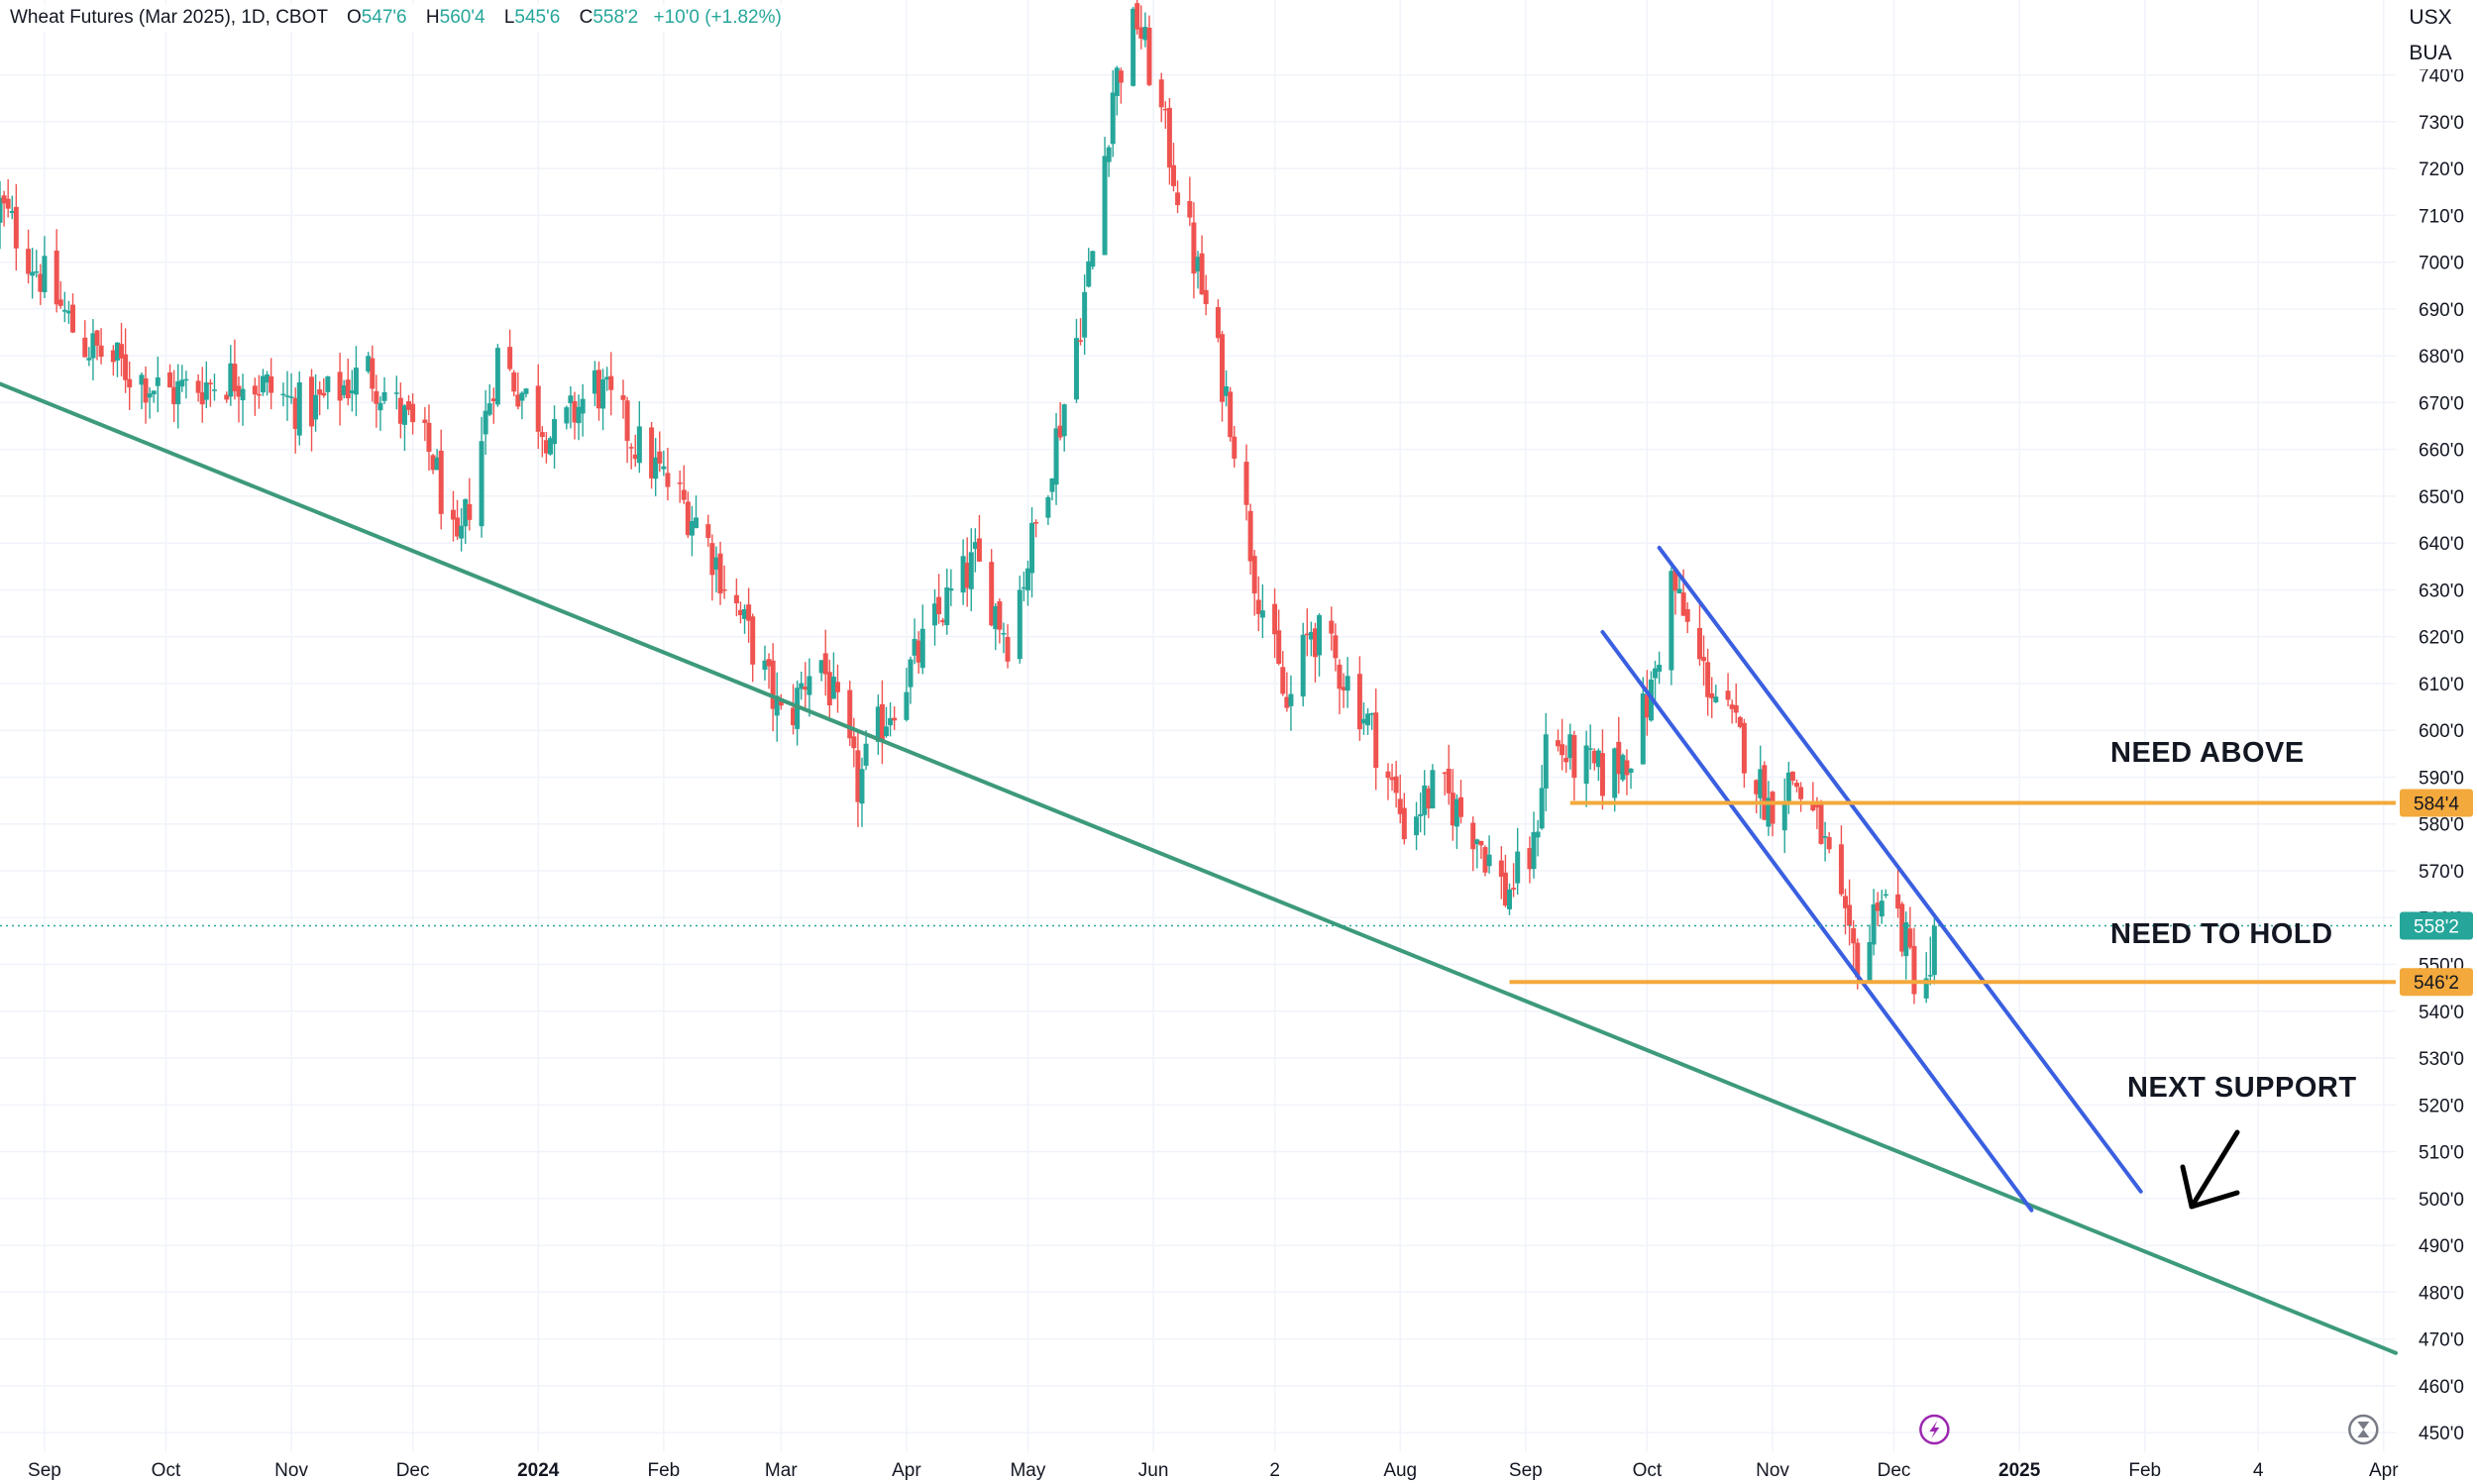 Image resolution: width=2477 pixels, height=1484 pixels. What do you see at coordinates (1900, 869) in the screenshot?
I see `channel-upper-line` at bounding box center [1900, 869].